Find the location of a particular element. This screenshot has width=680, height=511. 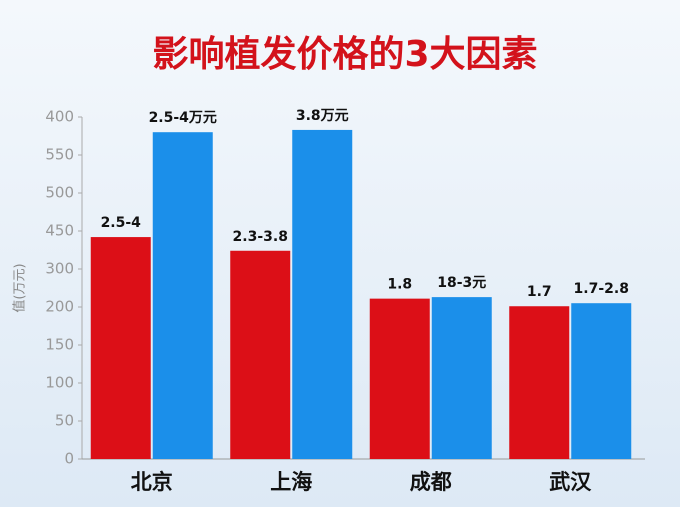

y-tick-label: 50 is located at coordinates (64, 421).